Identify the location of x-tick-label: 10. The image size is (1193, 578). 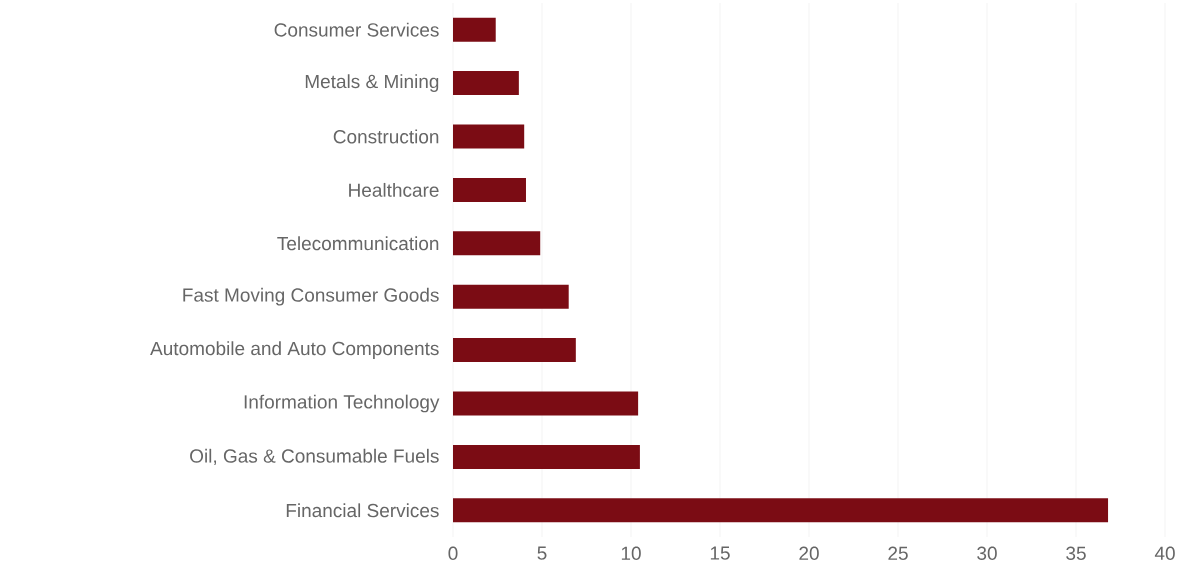
(631, 553).